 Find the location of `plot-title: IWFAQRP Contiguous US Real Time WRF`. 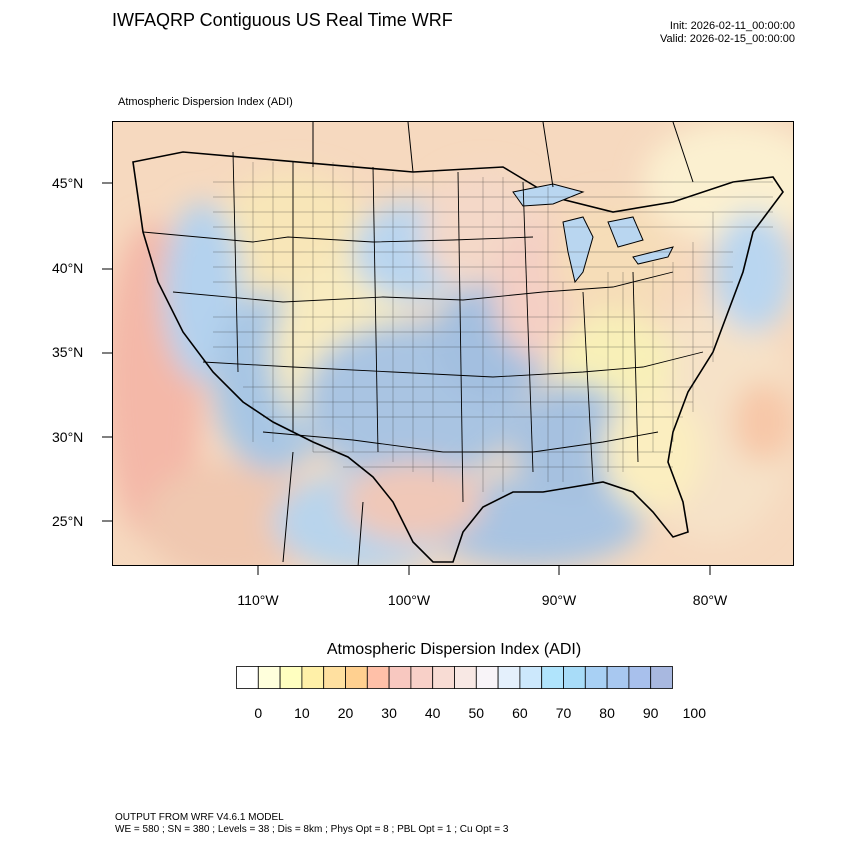

plot-title: IWFAQRP Contiguous US Real Time WRF is located at coordinates (282, 20).